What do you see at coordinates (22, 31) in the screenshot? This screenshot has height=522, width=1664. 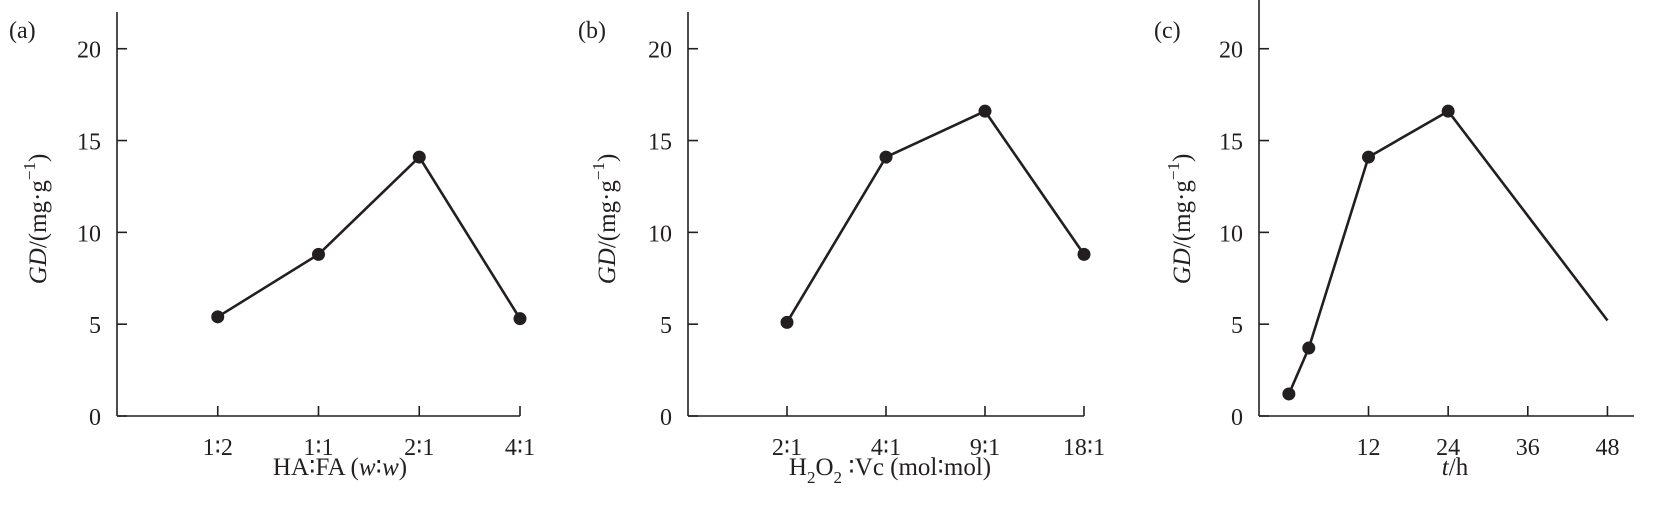 I see `panel-label: (a)` at bounding box center [22, 31].